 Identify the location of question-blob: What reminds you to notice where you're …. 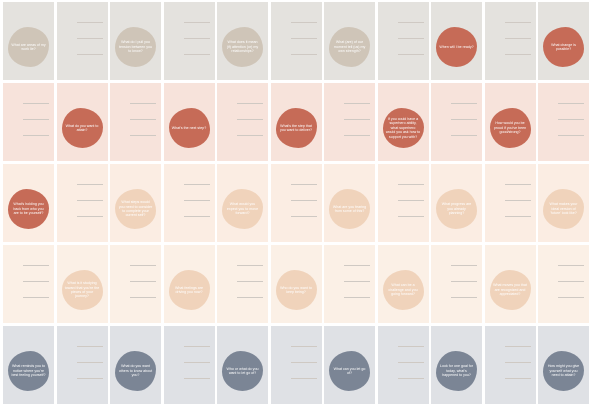
(28, 371).